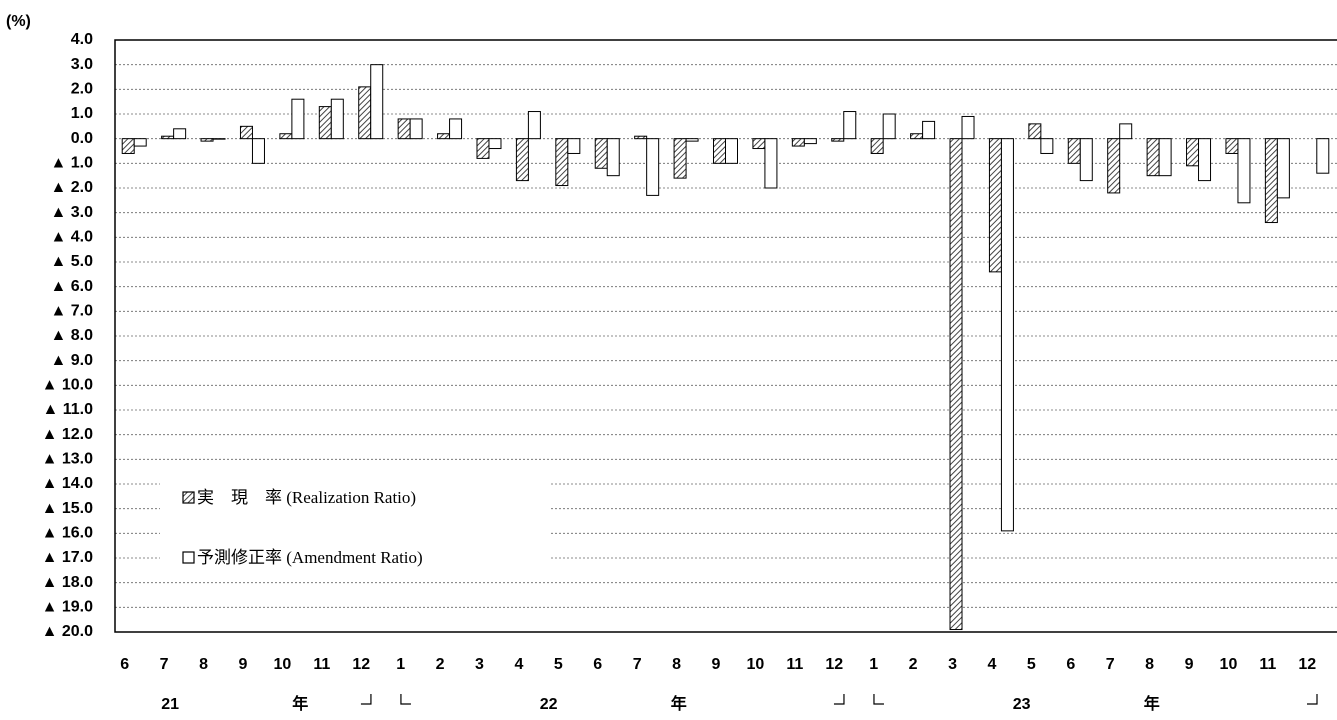  I want to click on y-tick-label: ▲ 5.0, so click(71, 261).